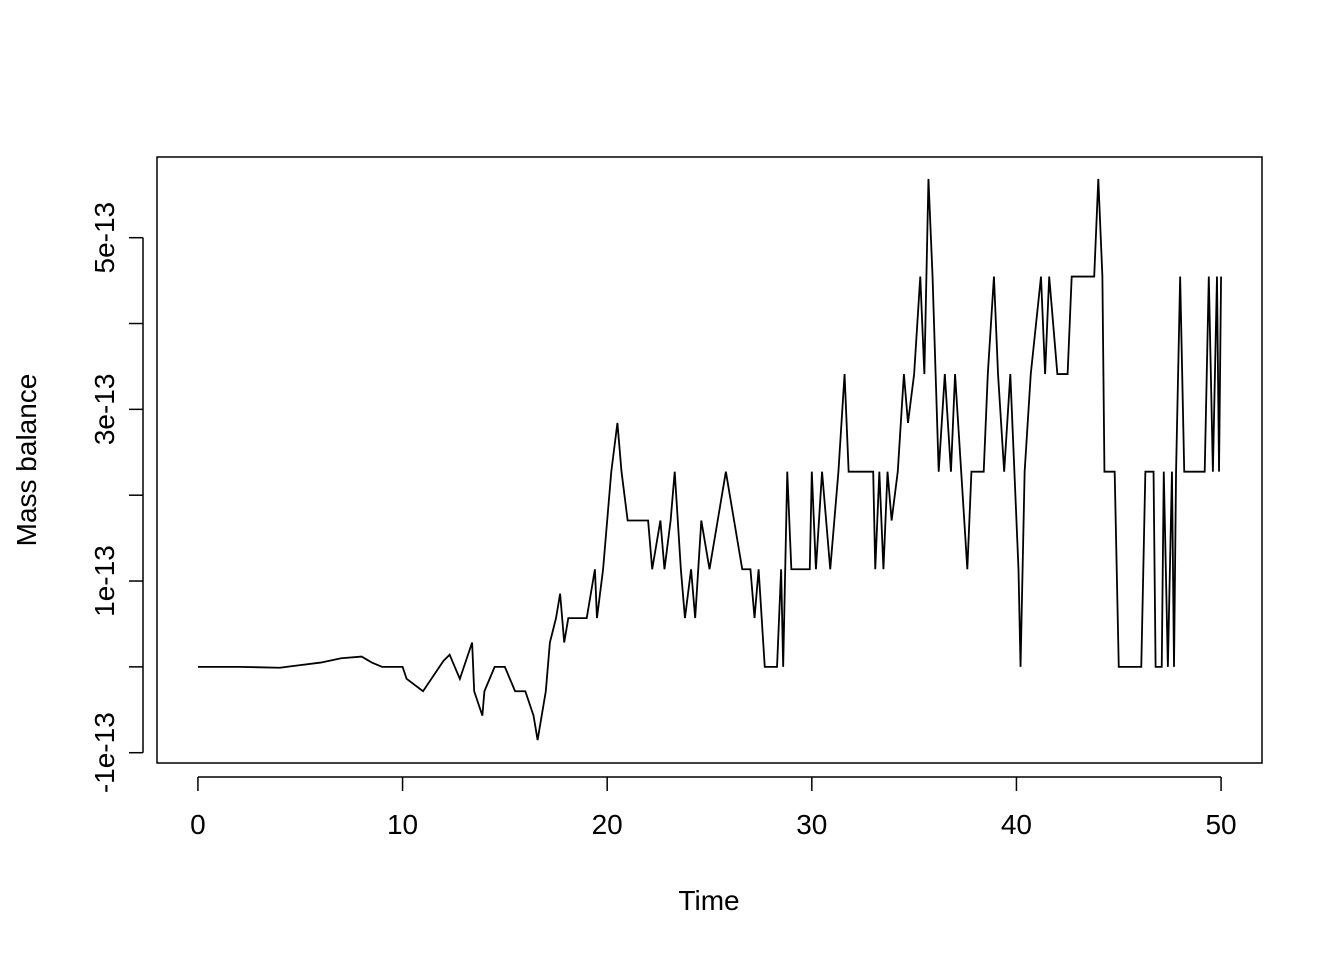 The width and height of the screenshot is (1344, 960). What do you see at coordinates (402, 824) in the screenshot?
I see `x-tick-label: 10` at bounding box center [402, 824].